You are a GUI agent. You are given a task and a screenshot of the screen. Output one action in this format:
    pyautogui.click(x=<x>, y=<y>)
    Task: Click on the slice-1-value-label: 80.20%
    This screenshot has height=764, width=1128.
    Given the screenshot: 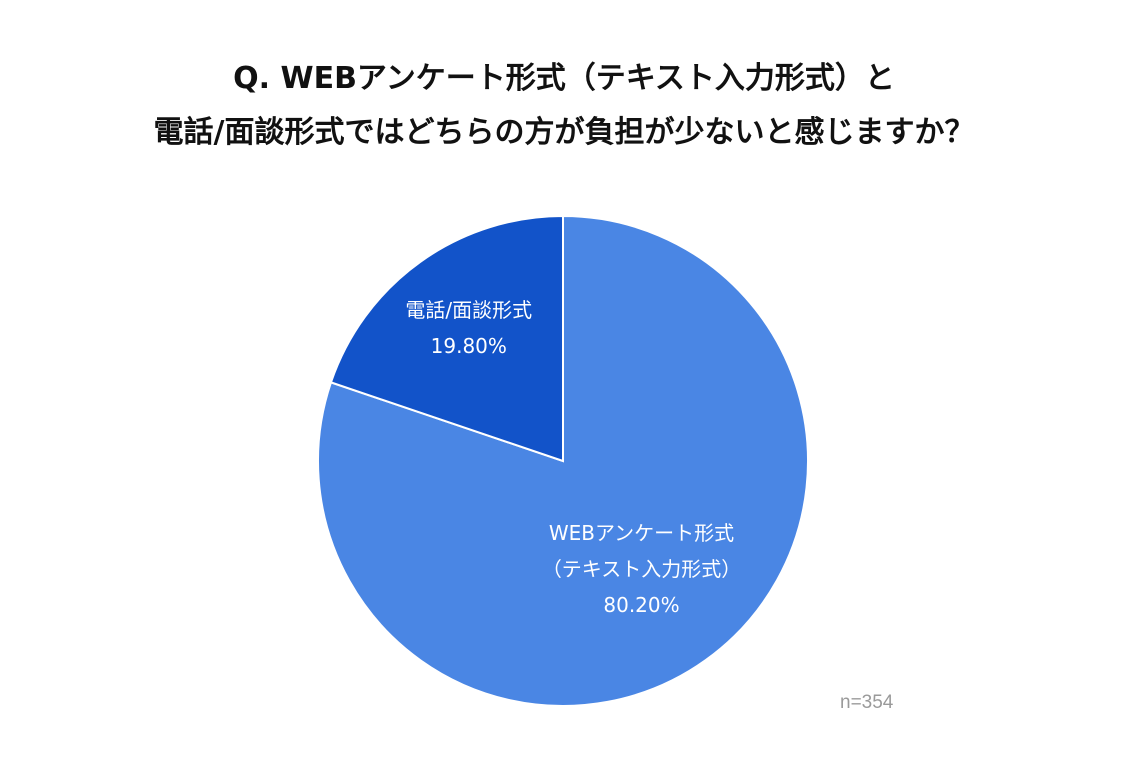 What is the action you would take?
    pyautogui.click(x=641, y=605)
    